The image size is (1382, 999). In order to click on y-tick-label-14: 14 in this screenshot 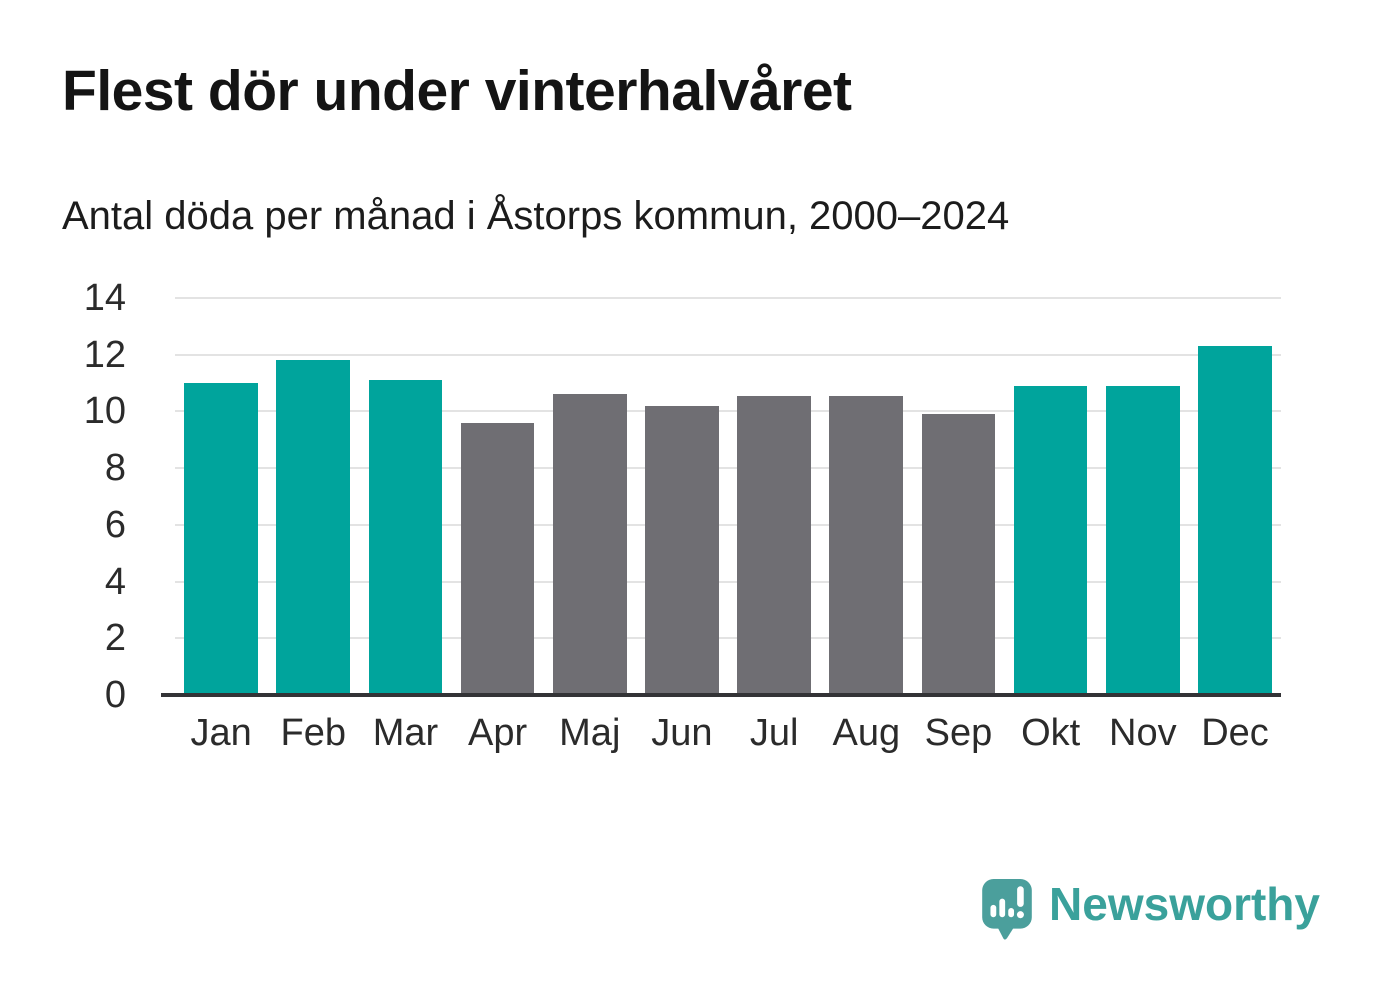, I will do `click(104, 298)`.